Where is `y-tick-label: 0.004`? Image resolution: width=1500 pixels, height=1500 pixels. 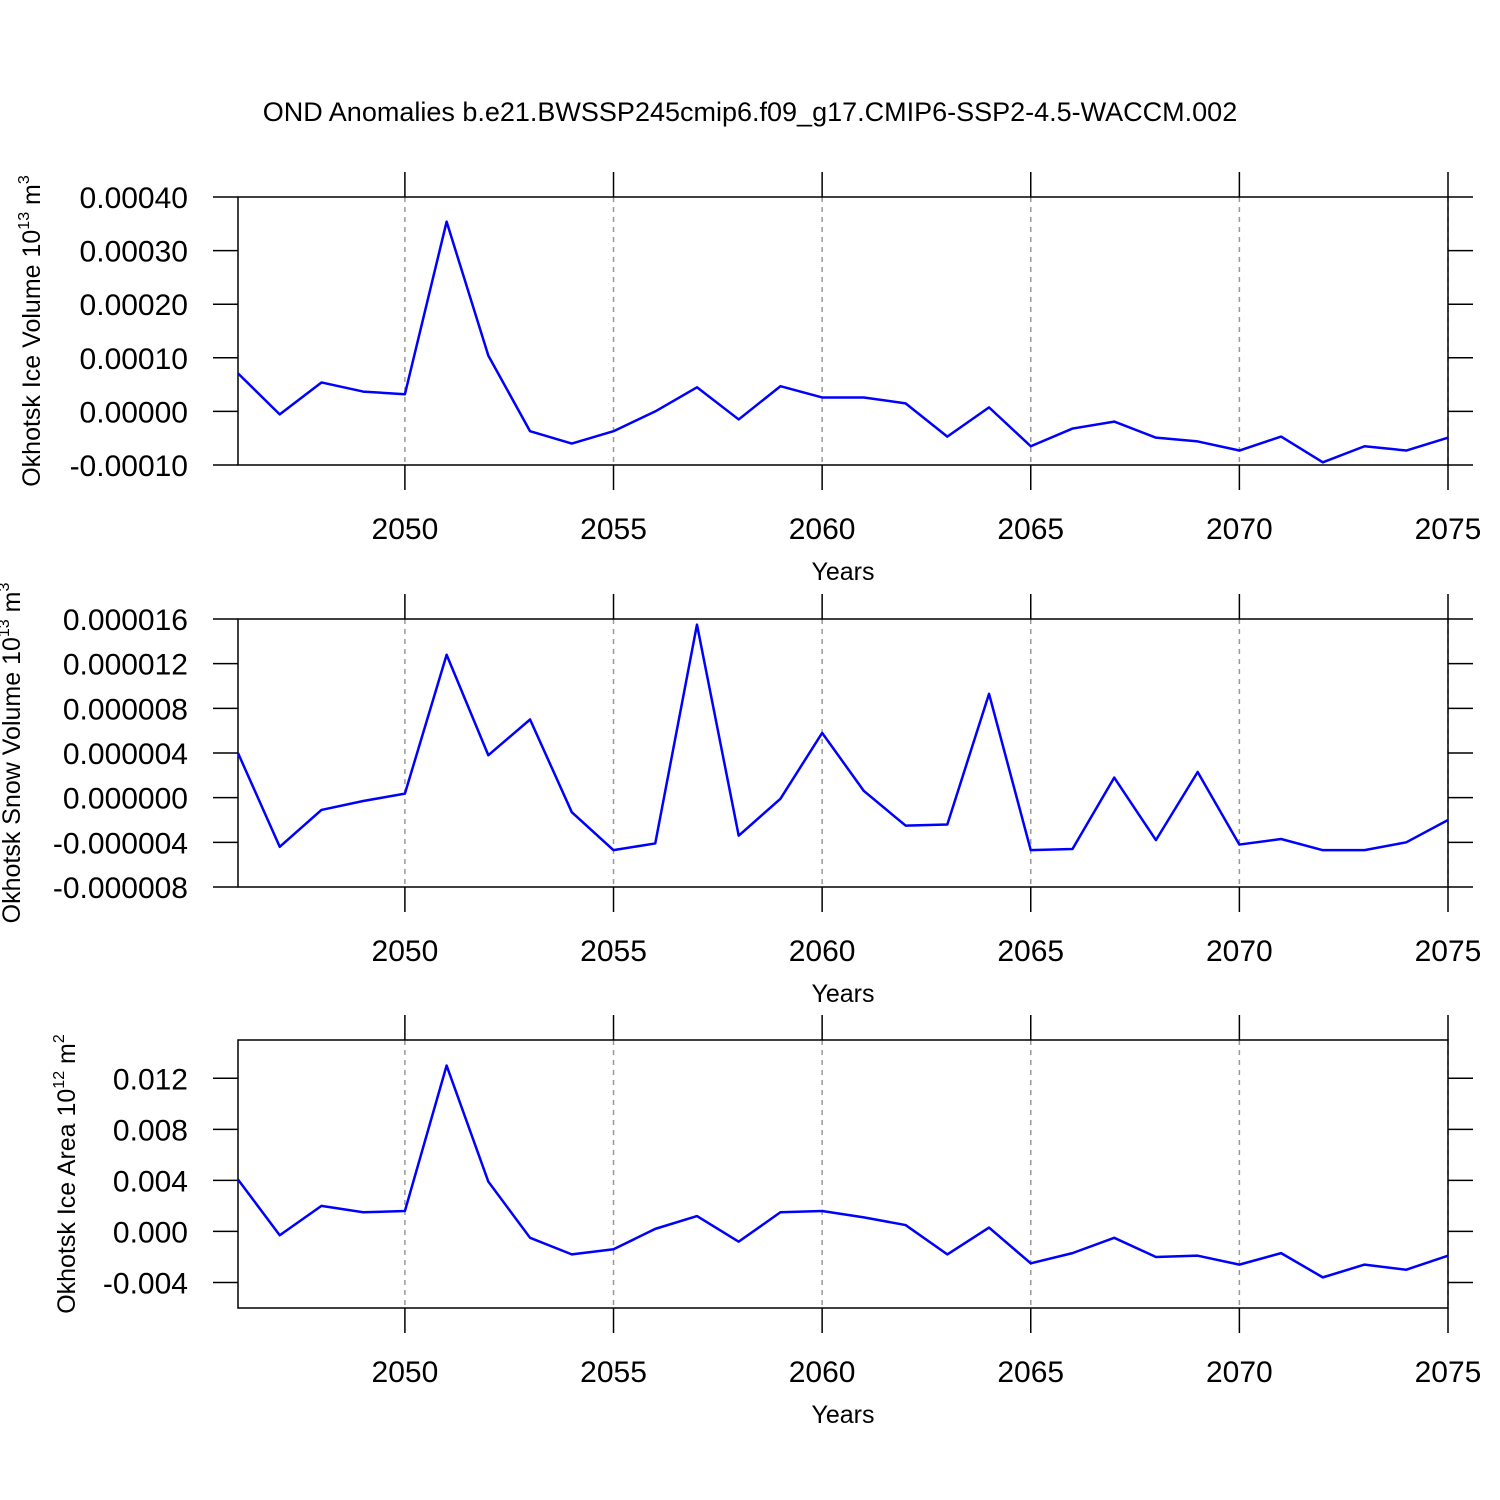 y-tick-label: 0.004 is located at coordinates (150, 1181).